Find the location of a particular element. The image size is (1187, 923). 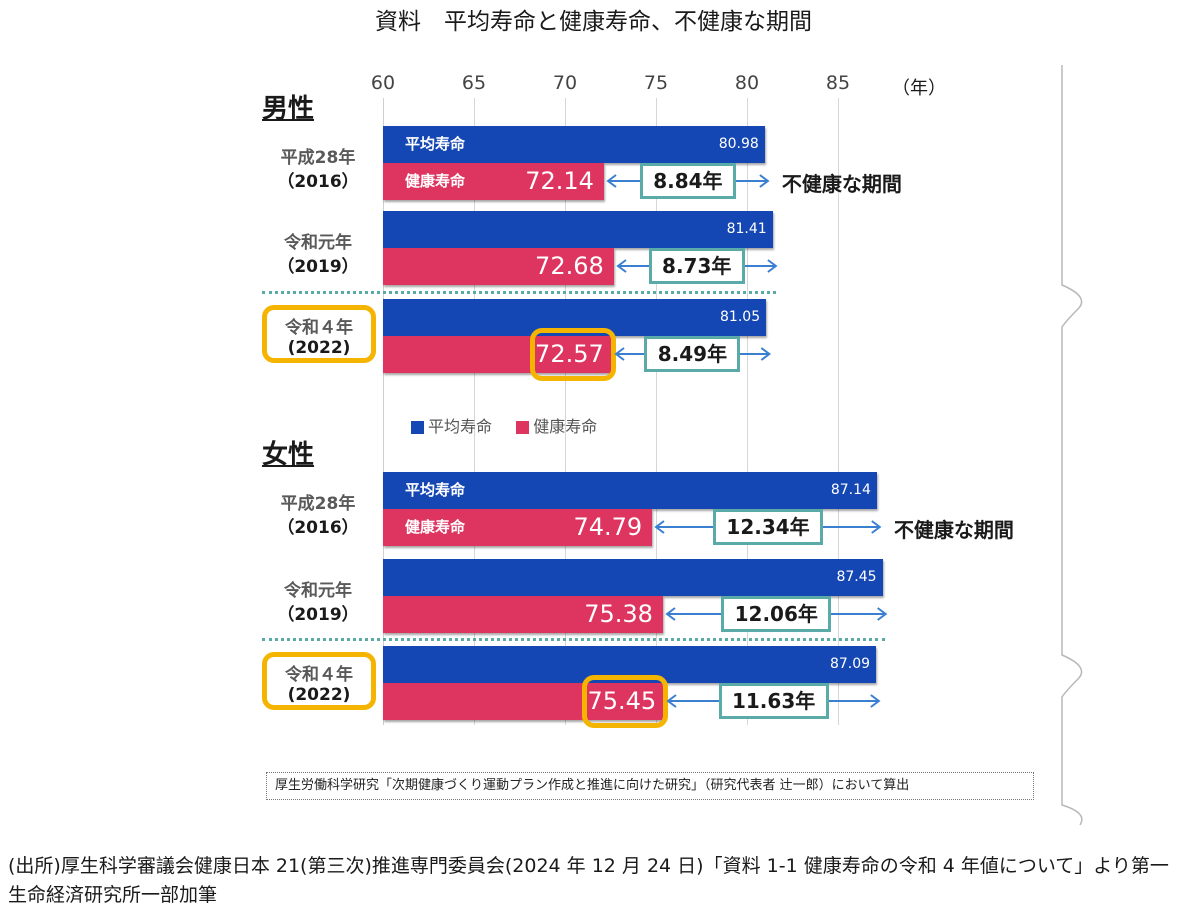

legend: 平均寿命 健康寿命 is located at coordinates (504, 425).